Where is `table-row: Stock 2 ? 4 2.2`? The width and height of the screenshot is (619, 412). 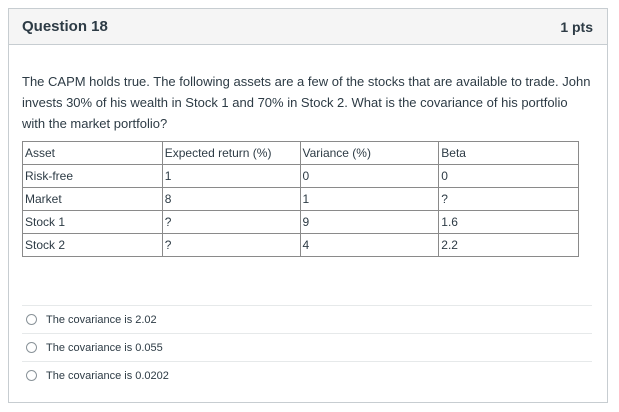
table-row: Stock 2 ? 4 2.2 is located at coordinates (300, 245).